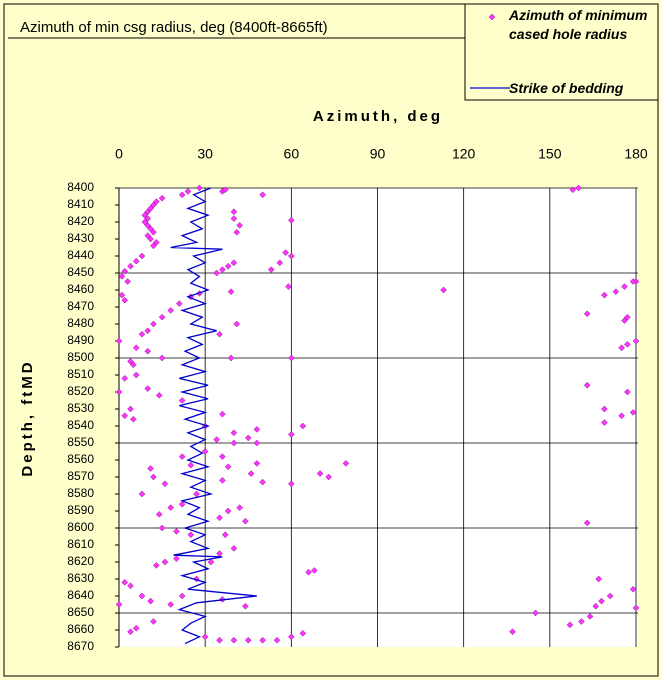 The height and width of the screenshot is (680, 662). What do you see at coordinates (80, 408) in the screenshot?
I see `y-tick-label: 8530` at bounding box center [80, 408].